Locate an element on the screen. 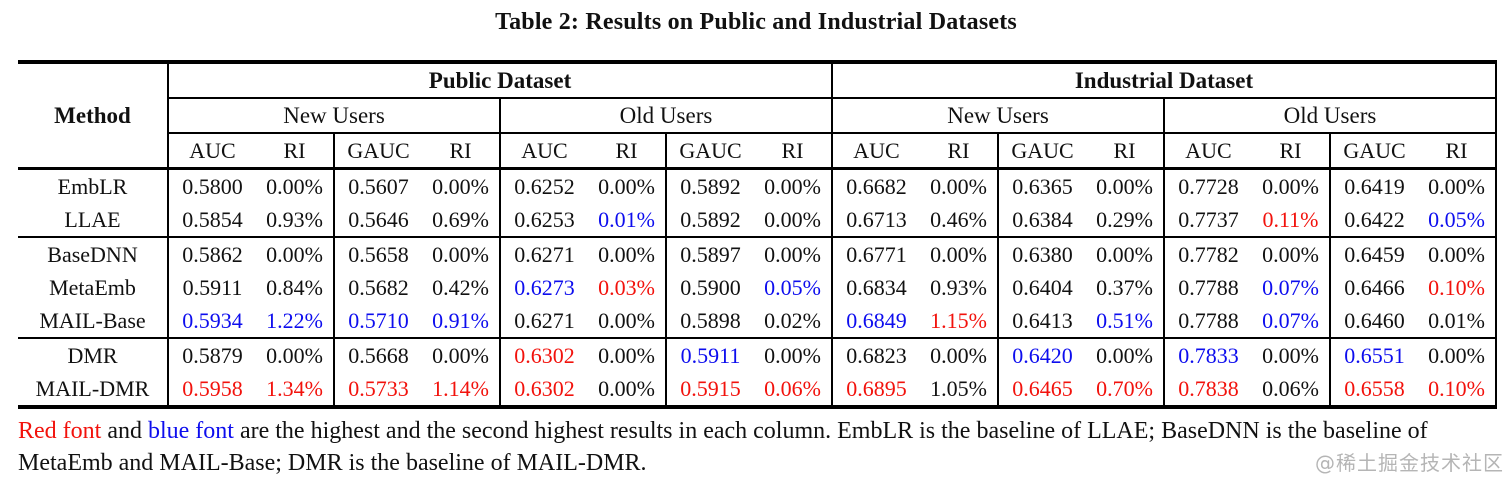 This screenshot has height=477, width=1512. metric-value-cell: 0.7838 is located at coordinates (1208, 388).